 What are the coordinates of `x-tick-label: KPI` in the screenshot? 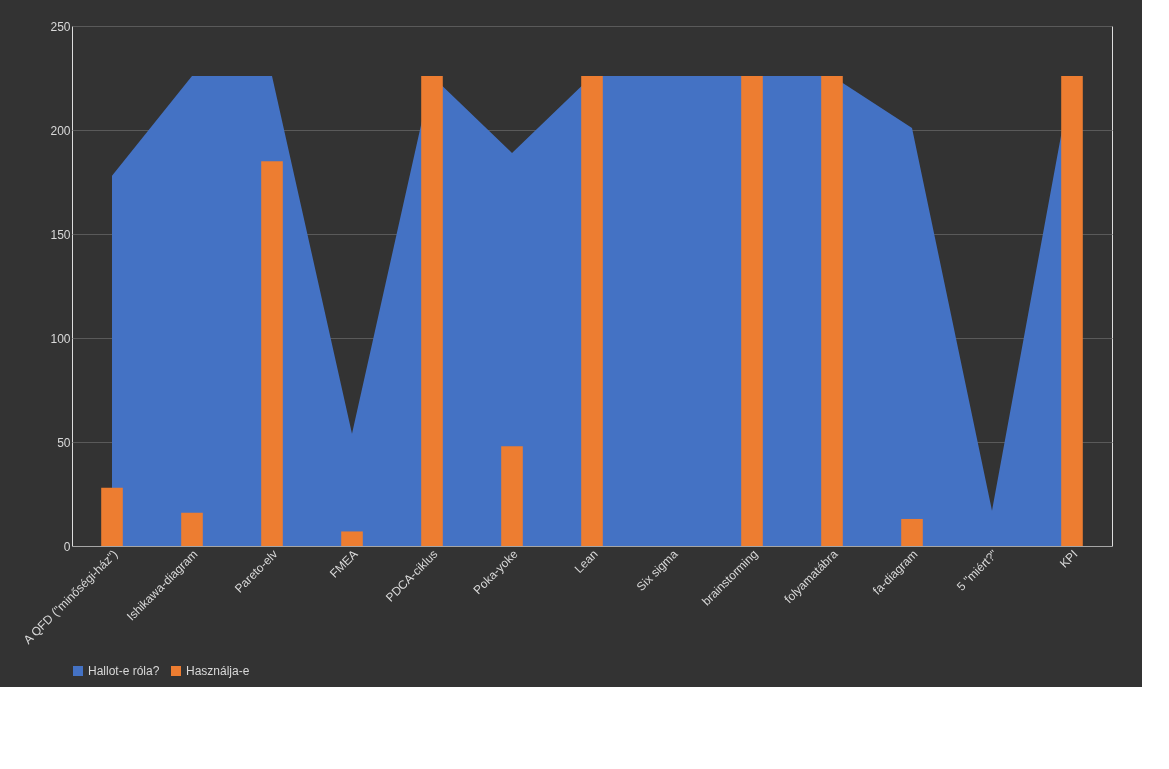 It's located at (1068, 559).